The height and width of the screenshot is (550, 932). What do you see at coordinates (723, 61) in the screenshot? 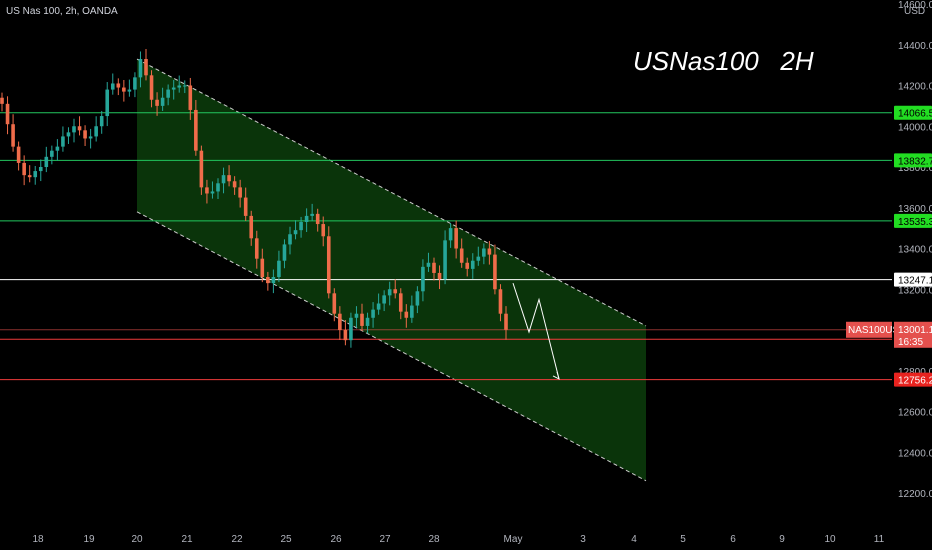
I see `chart-title: USNas100 2H` at bounding box center [723, 61].